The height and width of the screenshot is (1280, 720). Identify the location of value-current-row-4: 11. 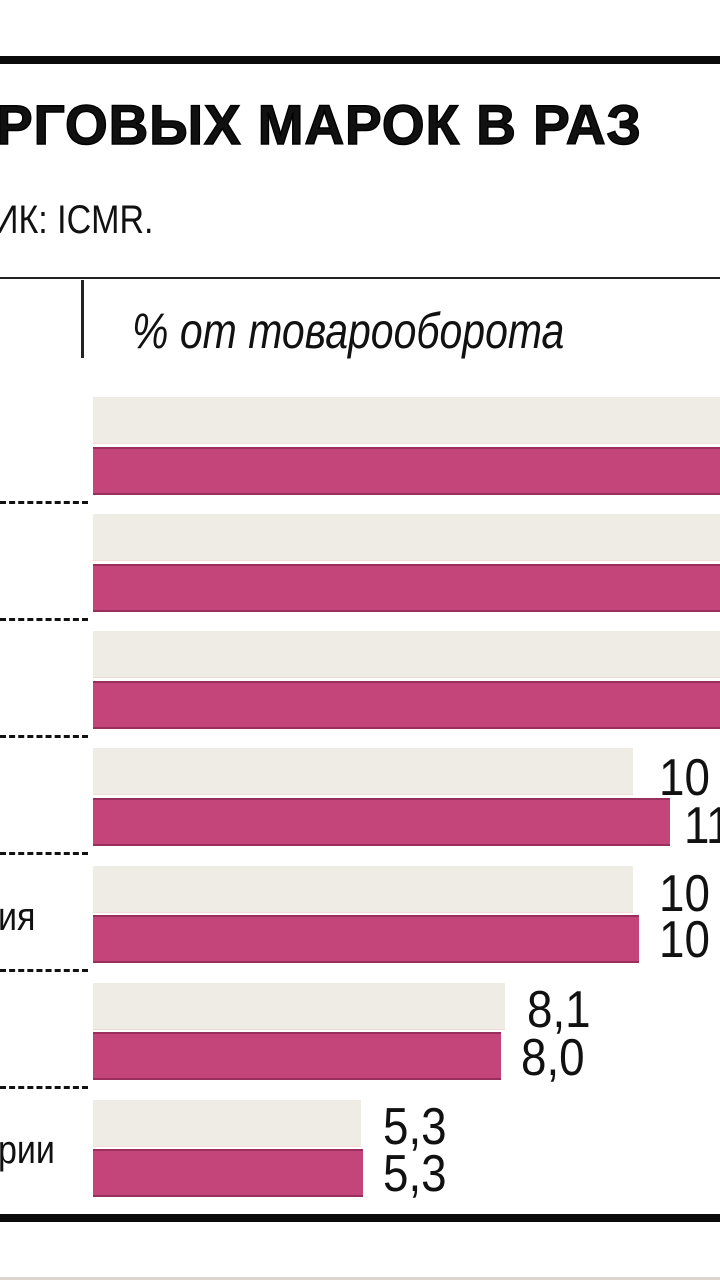
(702, 826).